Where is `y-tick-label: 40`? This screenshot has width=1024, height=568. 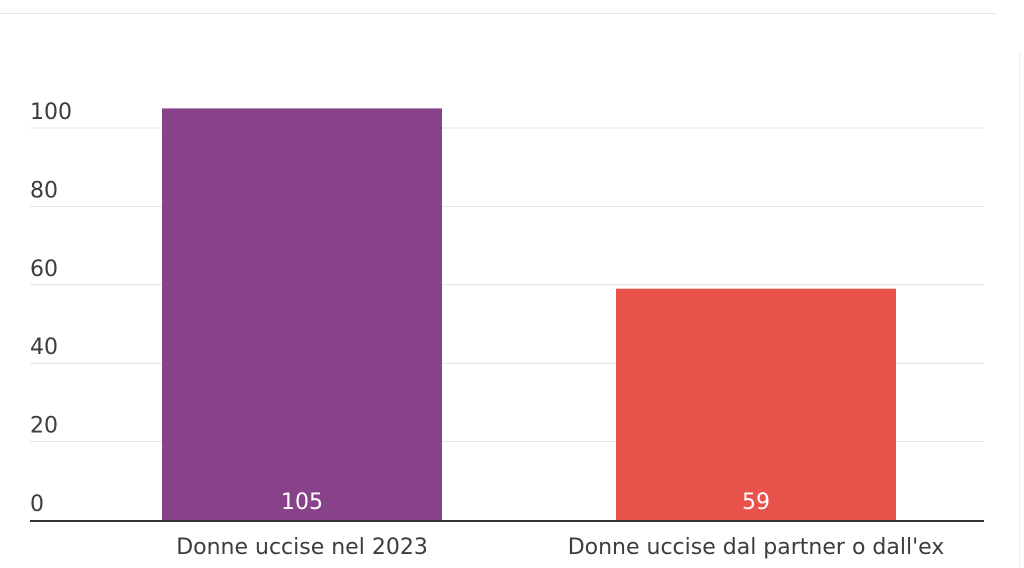 y-tick-label: 40 is located at coordinates (44, 347).